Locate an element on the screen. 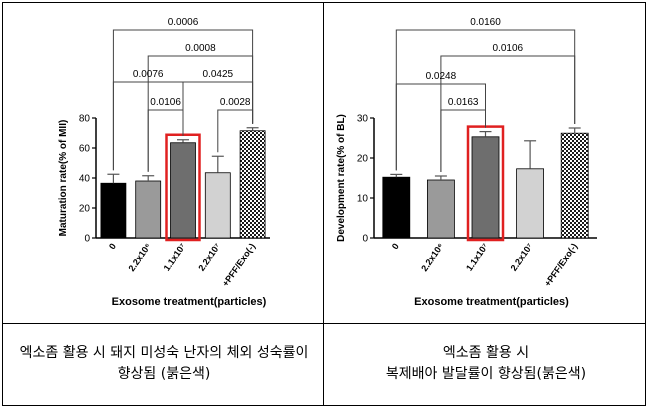 The height and width of the screenshot is (415, 649). p-value-label: 0.0006 is located at coordinates (183, 22).